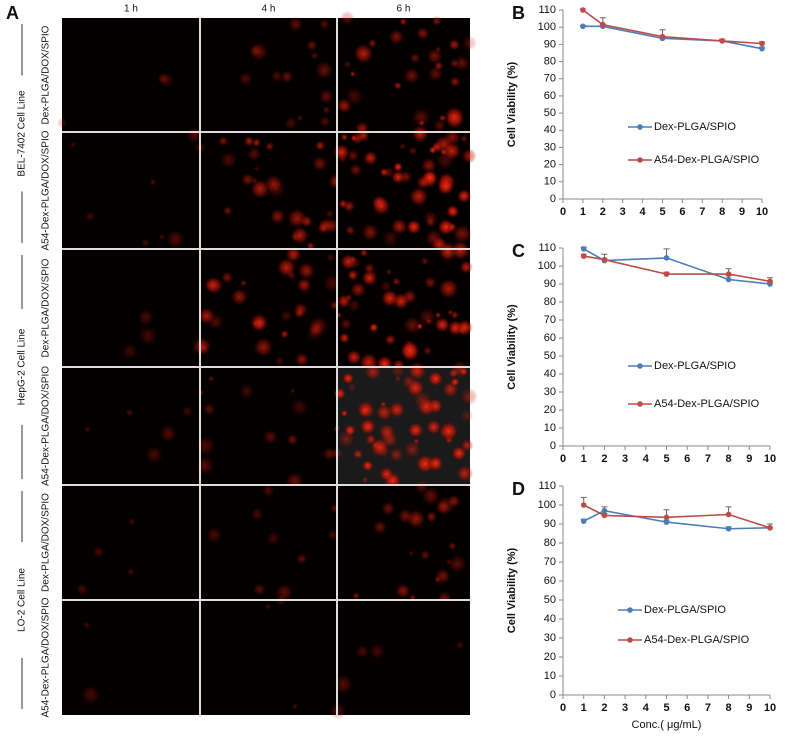 The height and width of the screenshot is (742, 787). I want to click on legend-label: Dex-PLGA/SPIO, so click(695, 127).